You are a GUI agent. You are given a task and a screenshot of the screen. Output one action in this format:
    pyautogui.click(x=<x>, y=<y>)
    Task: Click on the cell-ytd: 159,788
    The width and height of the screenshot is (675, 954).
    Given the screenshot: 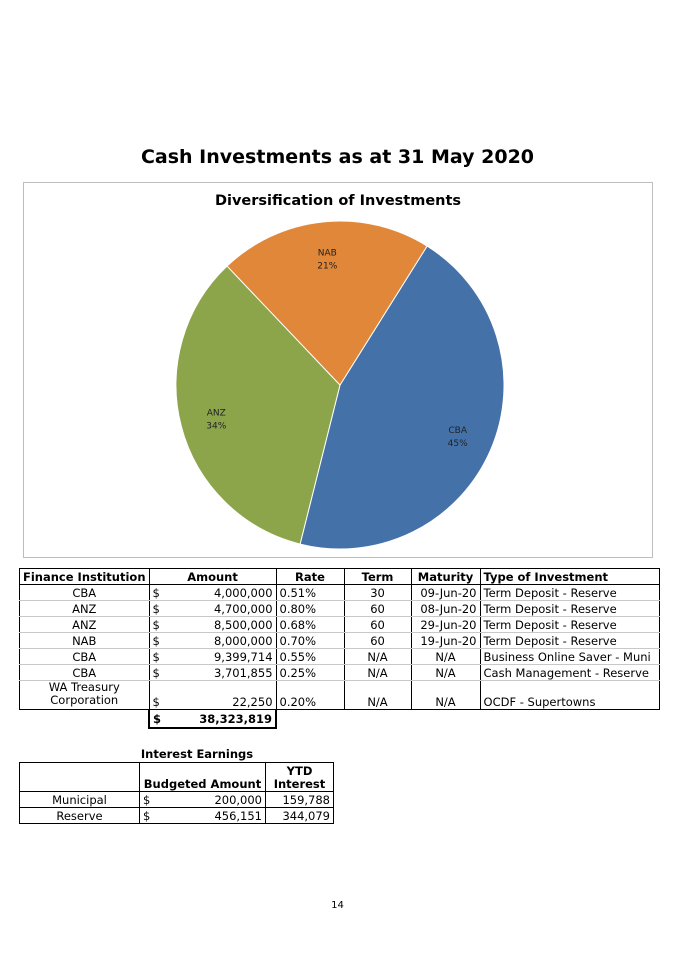 What is the action you would take?
    pyautogui.click(x=299, y=799)
    